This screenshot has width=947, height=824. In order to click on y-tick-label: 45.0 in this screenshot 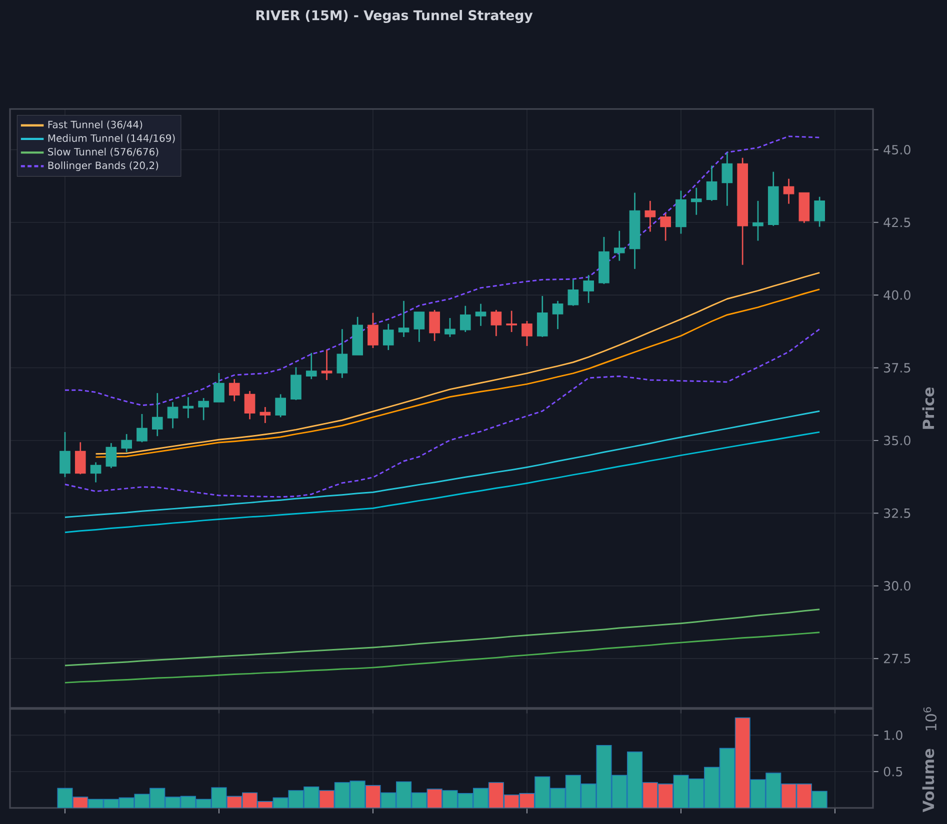, I will do `click(897, 149)`.